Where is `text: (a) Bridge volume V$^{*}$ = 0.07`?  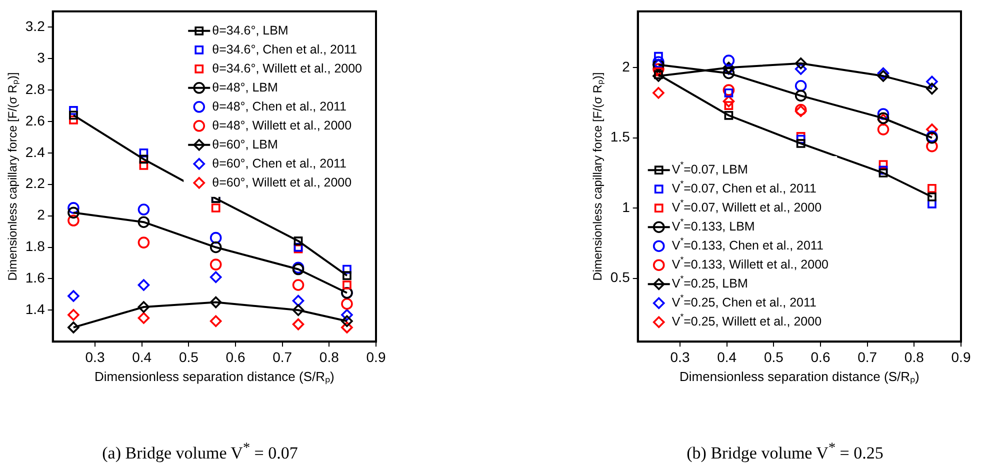 text: (a) Bridge volume V$^{*}$ = 0.07 is located at coordinates (200, 452).